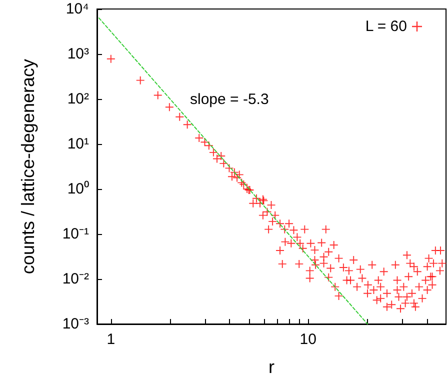 The height and width of the screenshot is (382, 447). I want to click on y-tick-label: 10¹, so click(78, 144).